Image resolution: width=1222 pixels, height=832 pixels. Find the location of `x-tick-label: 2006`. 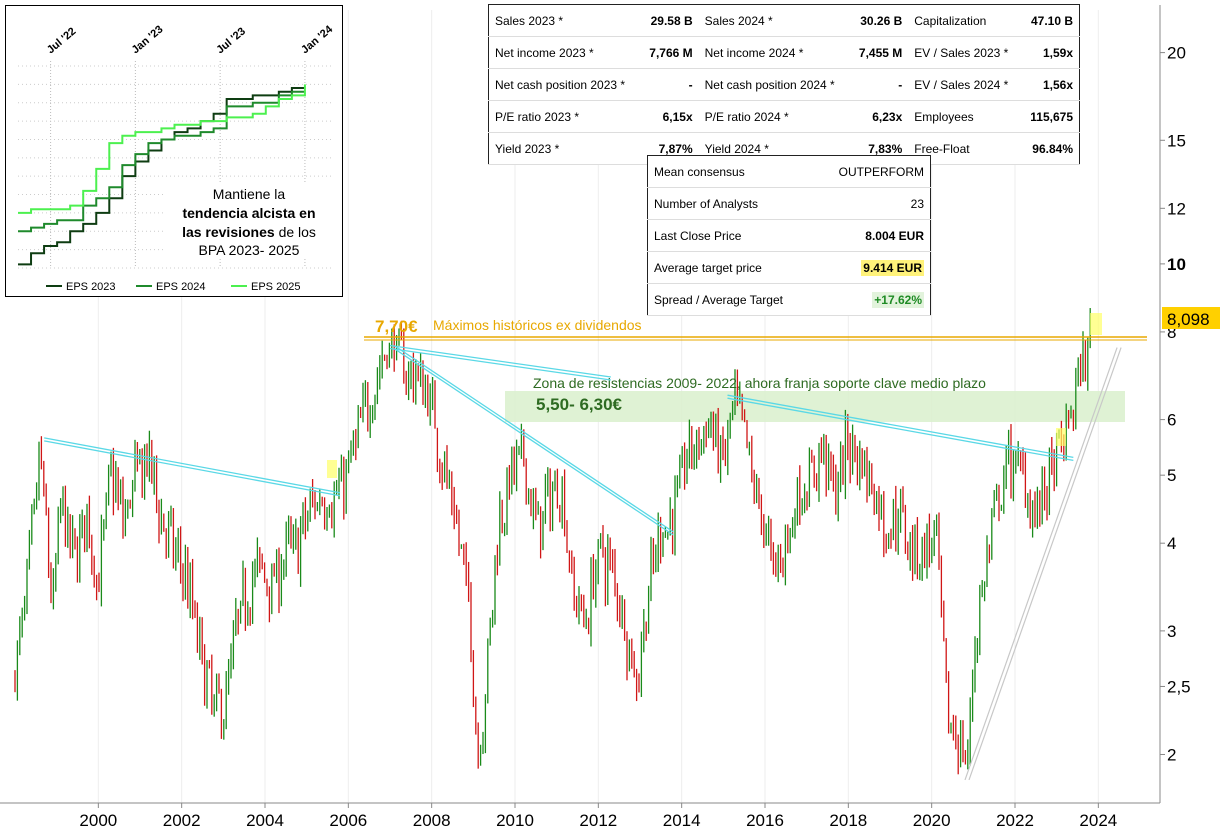

x-tick-label: 2006 is located at coordinates (348, 820).